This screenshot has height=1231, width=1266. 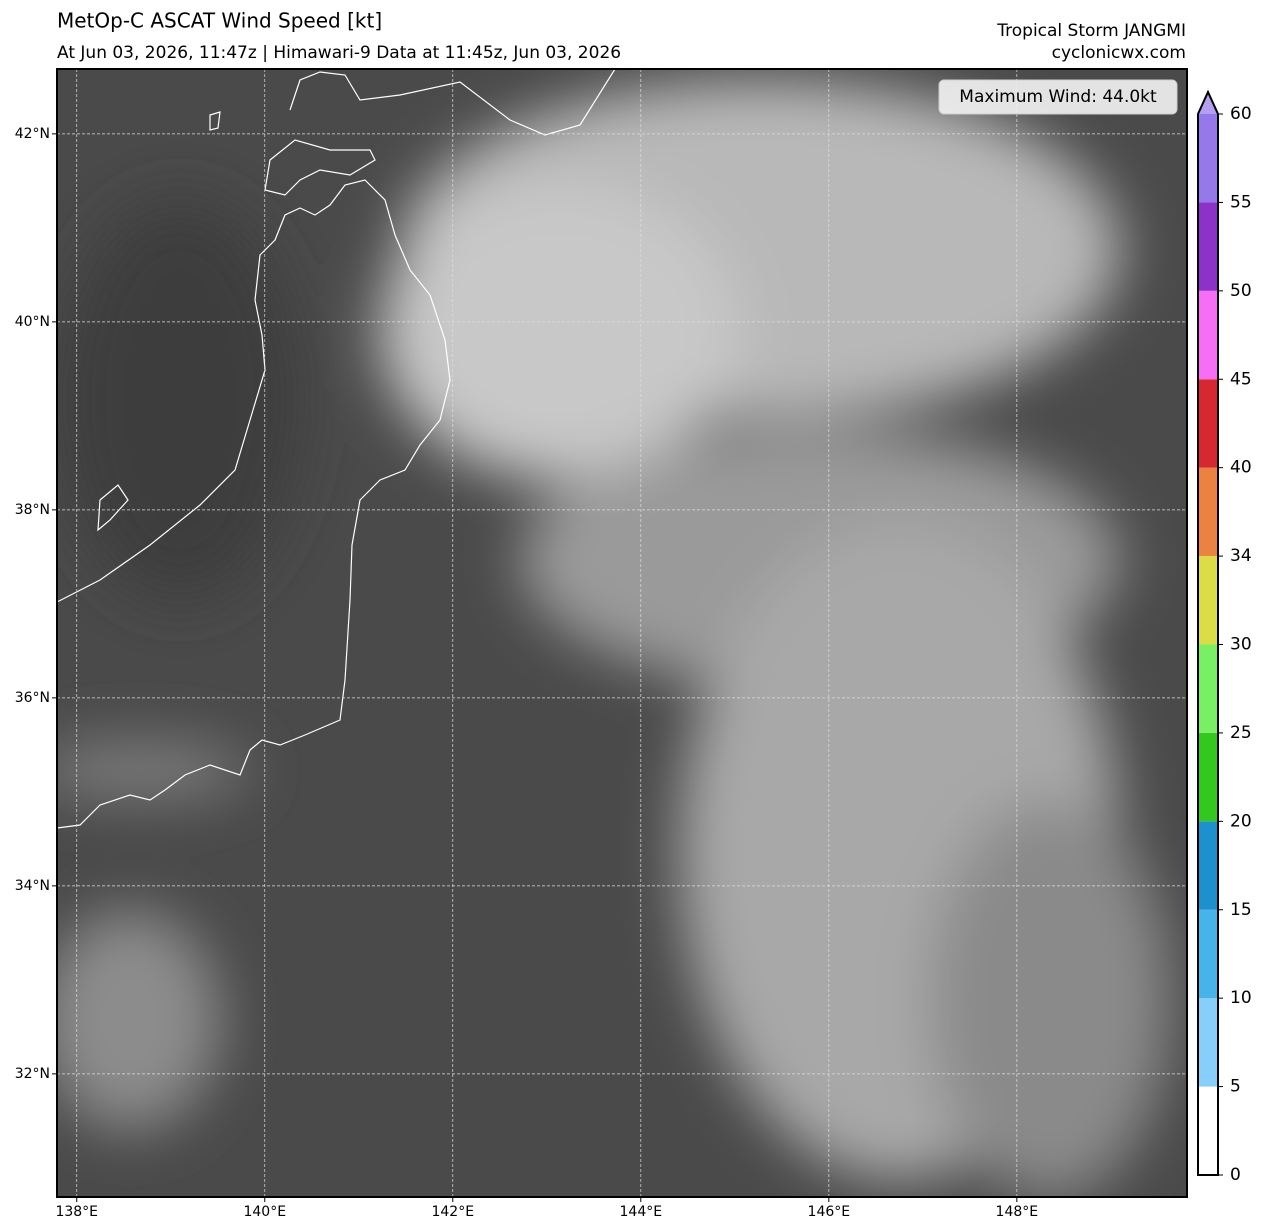 I want to click on colorbar-tick-label: 20, so click(x=1241, y=821).